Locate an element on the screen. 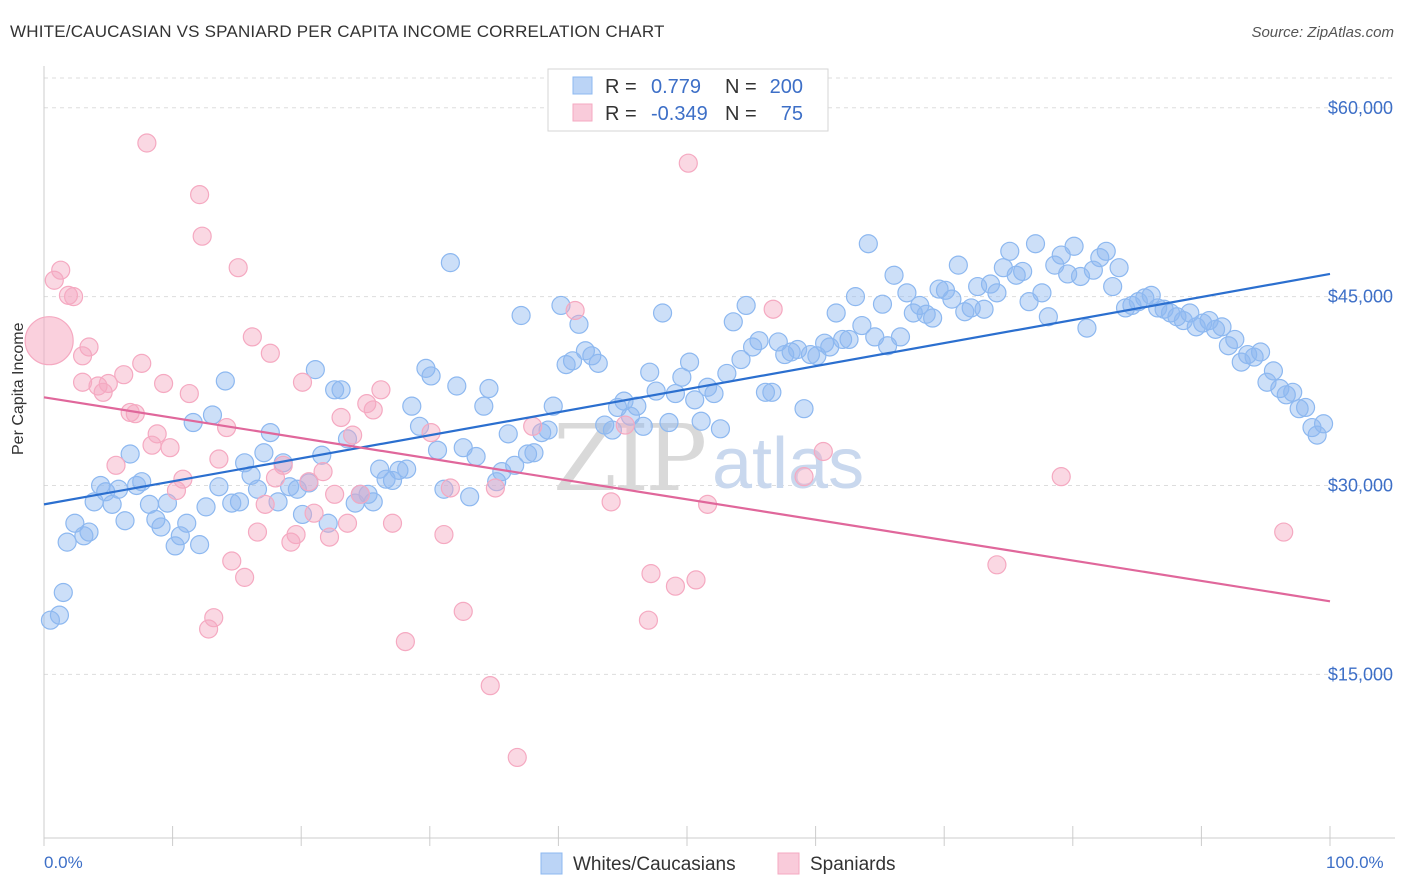 The width and height of the screenshot is (1406, 892). r-value: 0.779 is located at coordinates (676, 87).